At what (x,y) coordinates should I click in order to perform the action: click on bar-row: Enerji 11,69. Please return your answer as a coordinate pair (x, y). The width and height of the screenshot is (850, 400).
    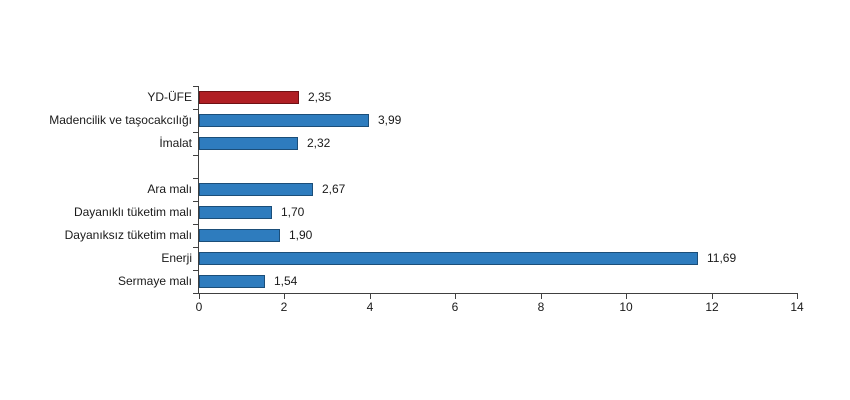
    Looking at the image, I should click on (479, 258).